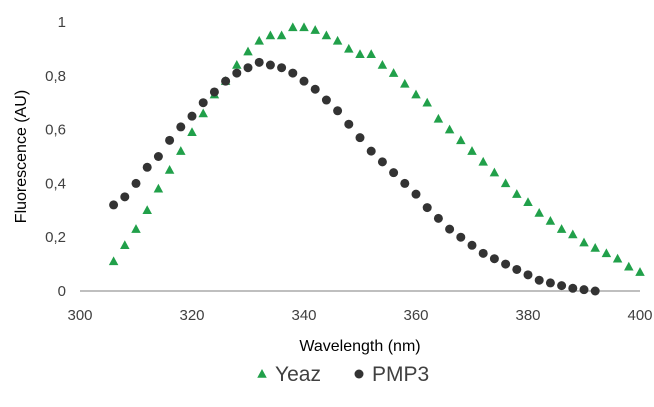  What do you see at coordinates (79, 315) in the screenshot?
I see `x-tick-label: 300` at bounding box center [79, 315].